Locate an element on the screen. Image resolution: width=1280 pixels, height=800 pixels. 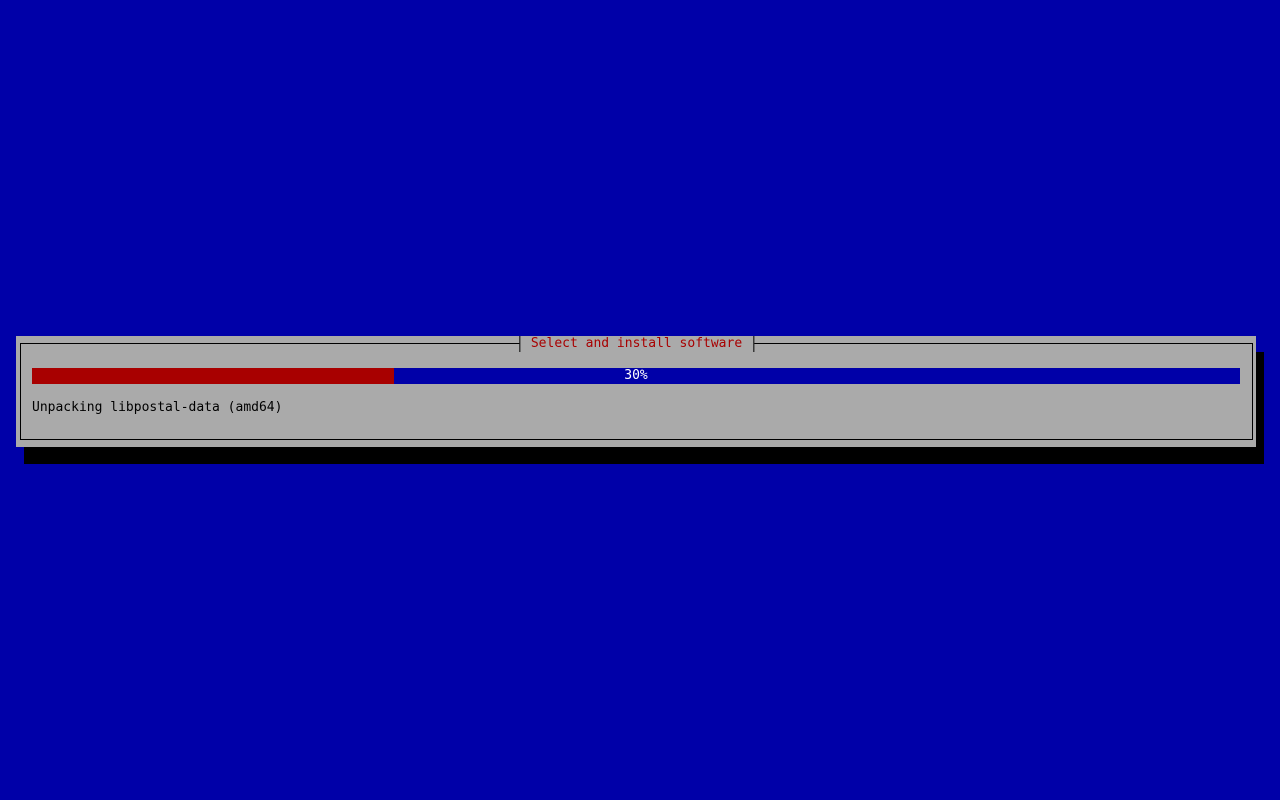
dialog-frame: Select and install software is located at coordinates (636, 388).